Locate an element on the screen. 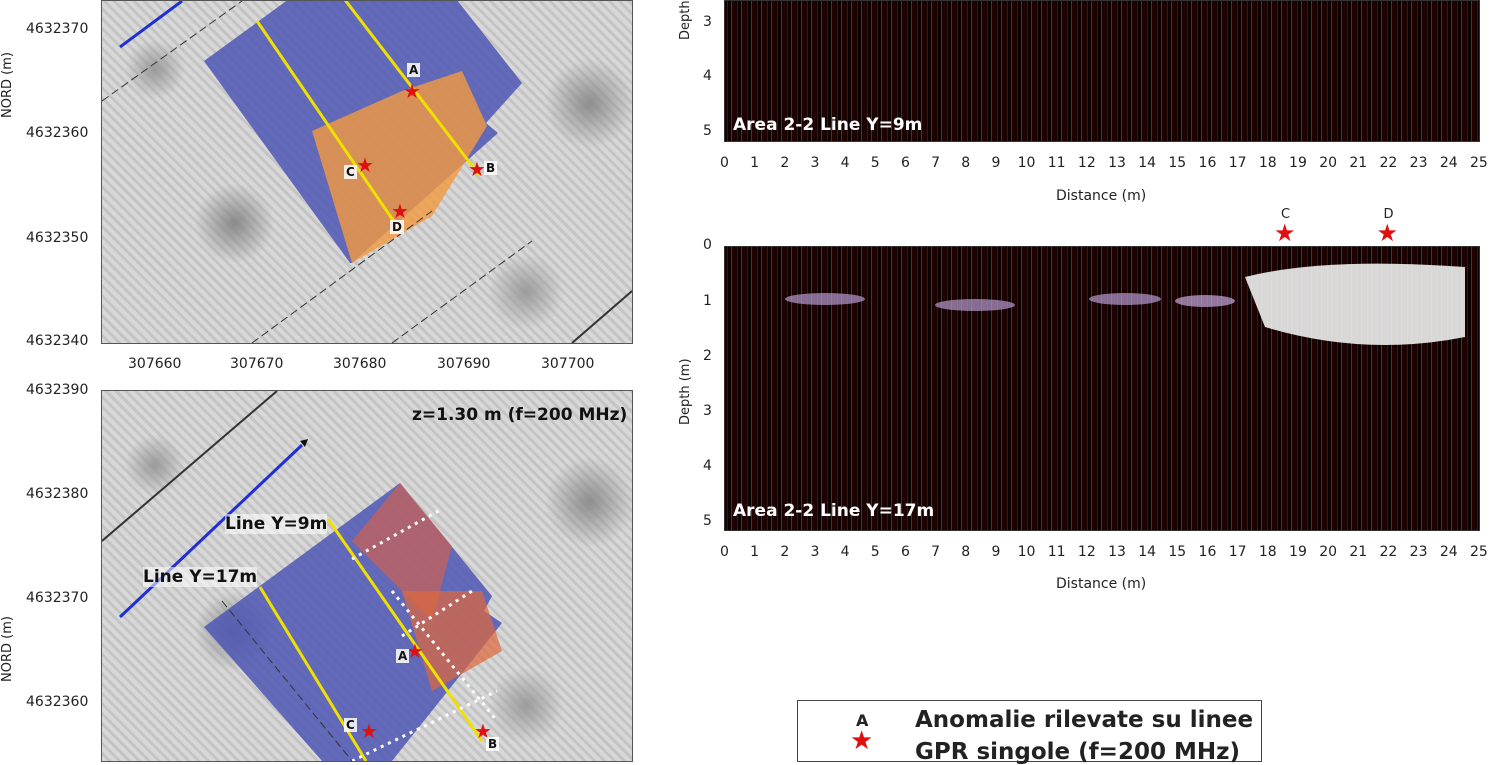 This screenshot has height=765, width=1500. legend-marker-letter: A is located at coordinates (862, 720).